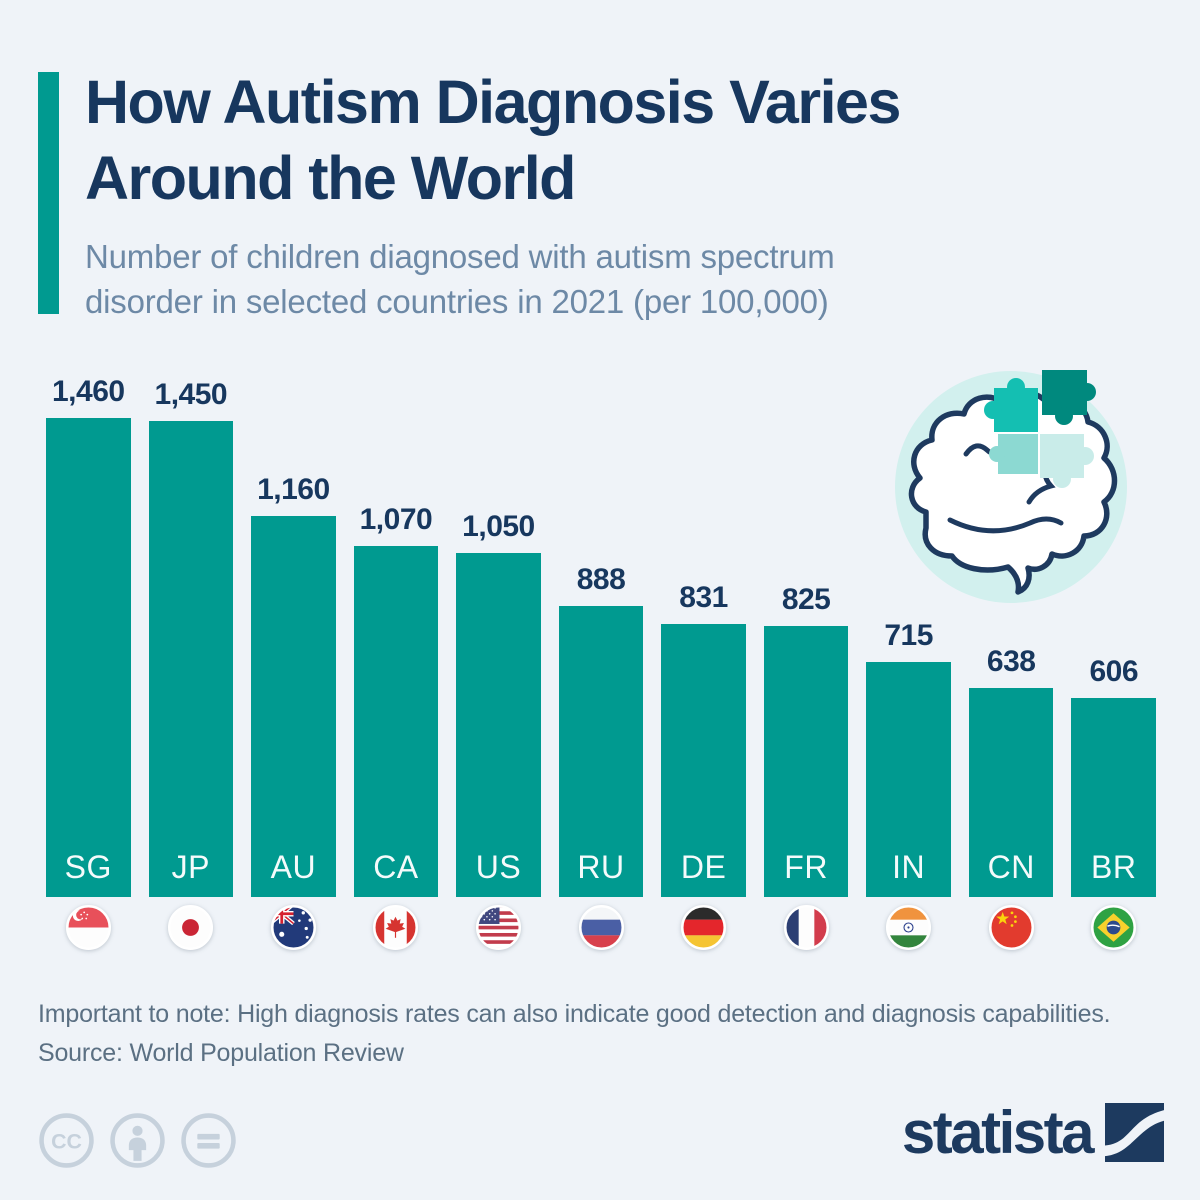 Image resolution: width=1200 pixels, height=1200 pixels. I want to click on bar: DE, so click(703, 760).